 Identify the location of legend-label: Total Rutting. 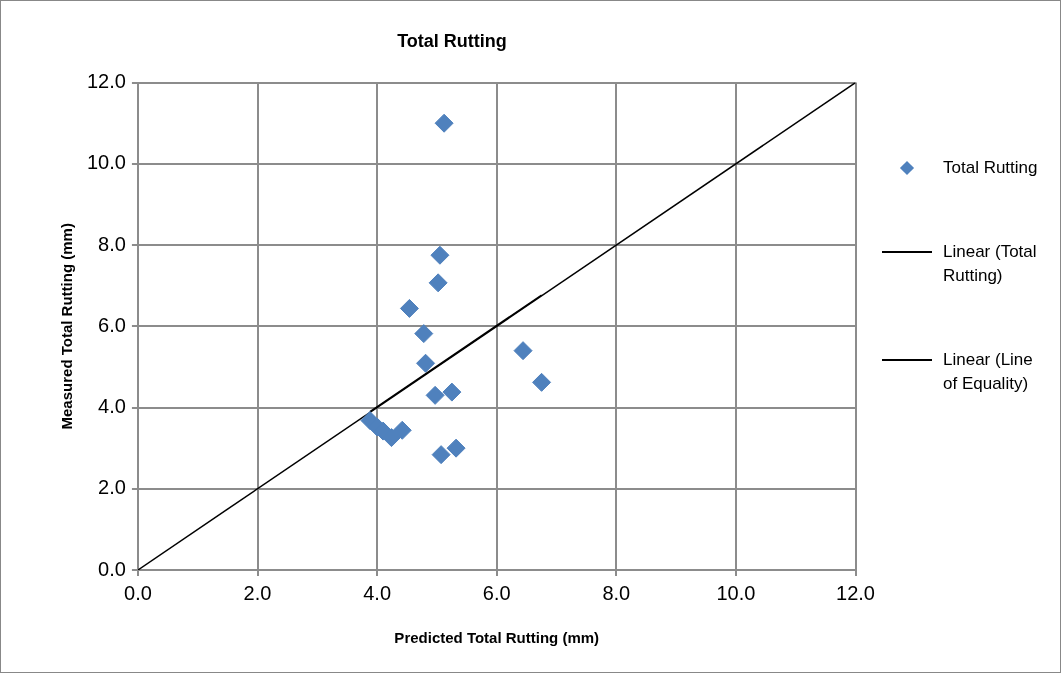
(991, 168).